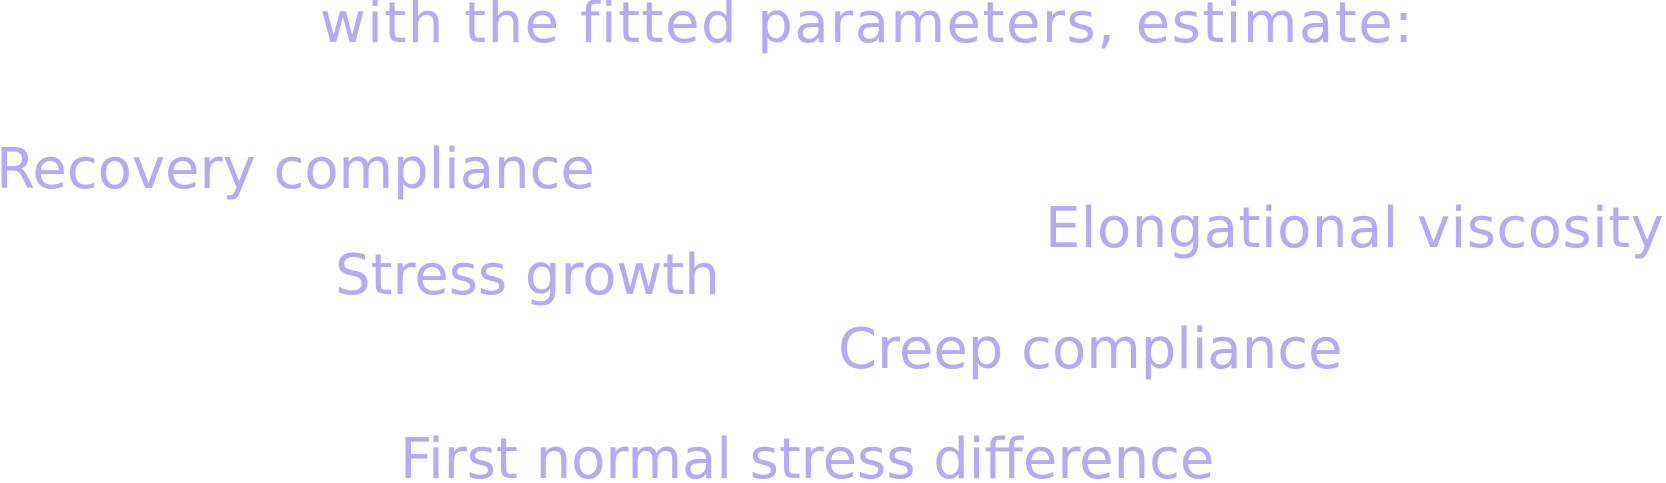 This screenshot has height=483, width=1666. Describe the element at coordinates (527, 275) in the screenshot. I see `term-stress-growth: Stress growth` at that location.